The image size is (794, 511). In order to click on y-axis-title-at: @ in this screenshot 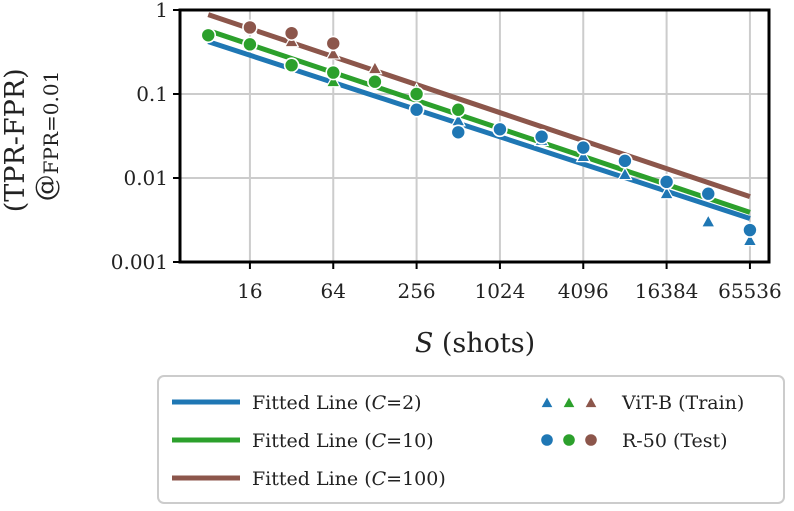, I will do `click(46, 187)`.